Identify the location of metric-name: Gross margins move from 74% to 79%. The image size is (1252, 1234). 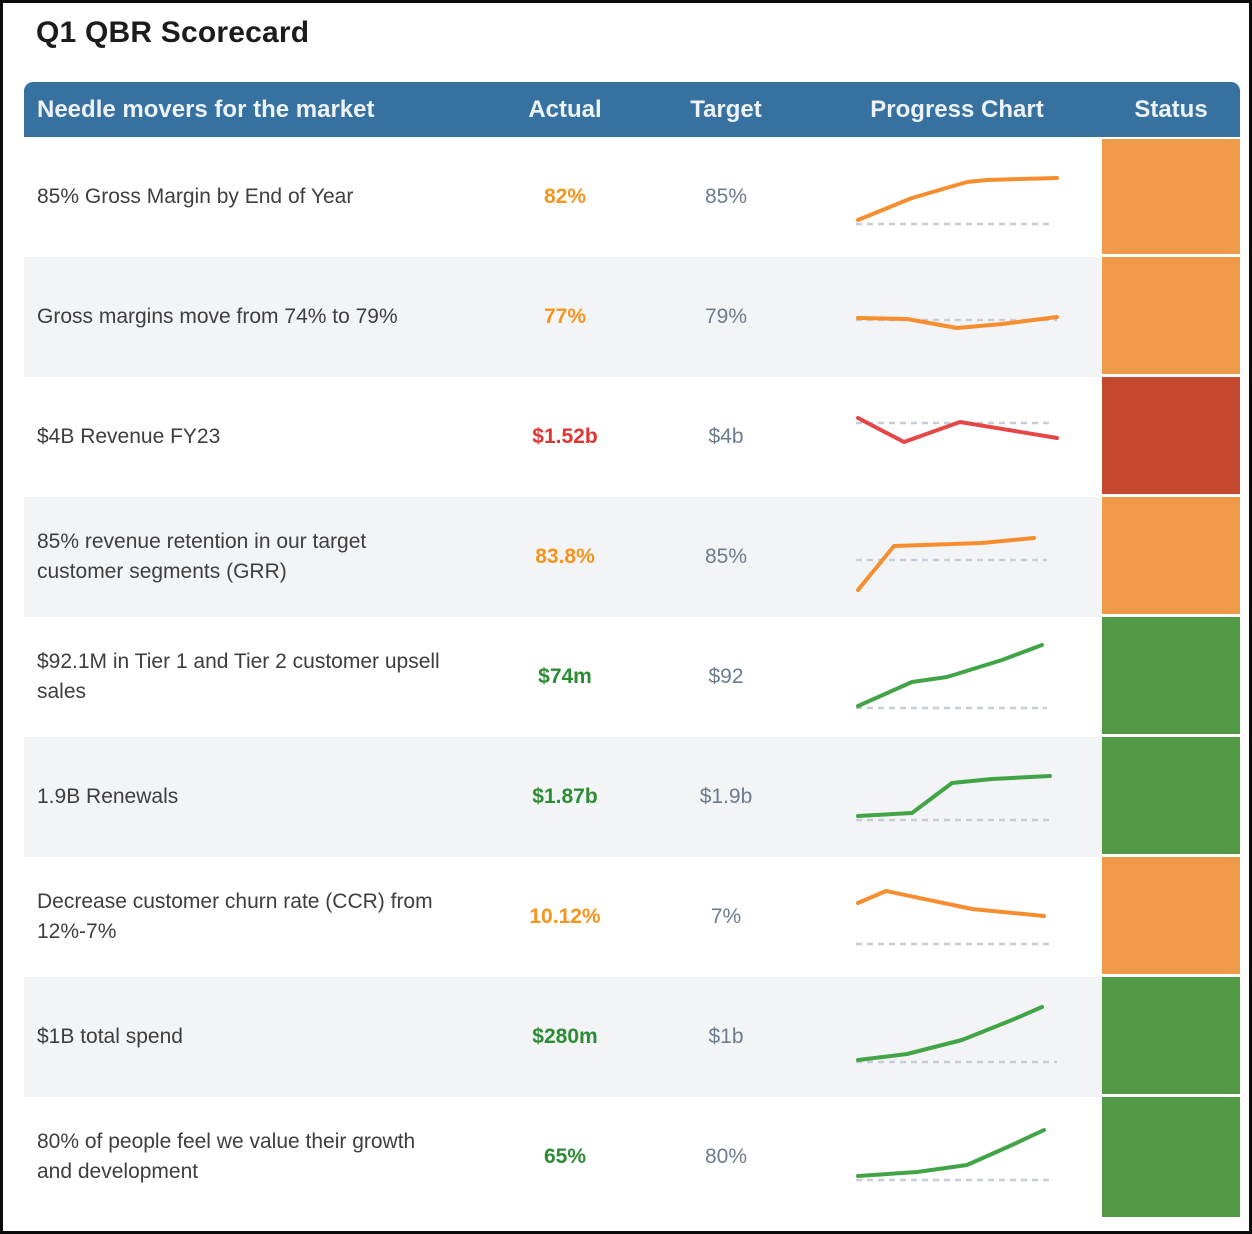
(217, 316).